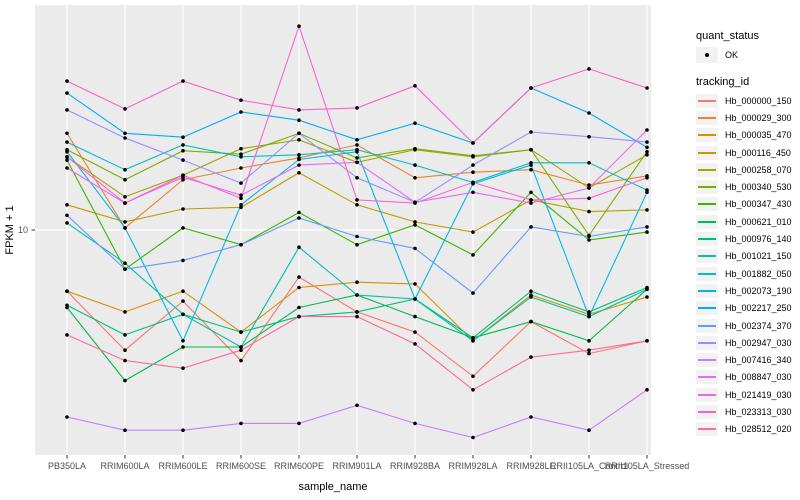  I want to click on x-tick-label: RRIM600SE, so click(241, 466).